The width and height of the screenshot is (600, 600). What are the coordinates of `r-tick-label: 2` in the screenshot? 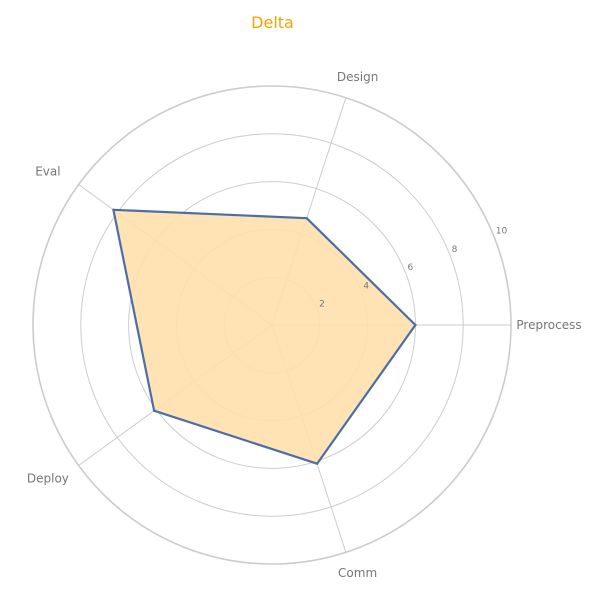 It's located at (322, 305).